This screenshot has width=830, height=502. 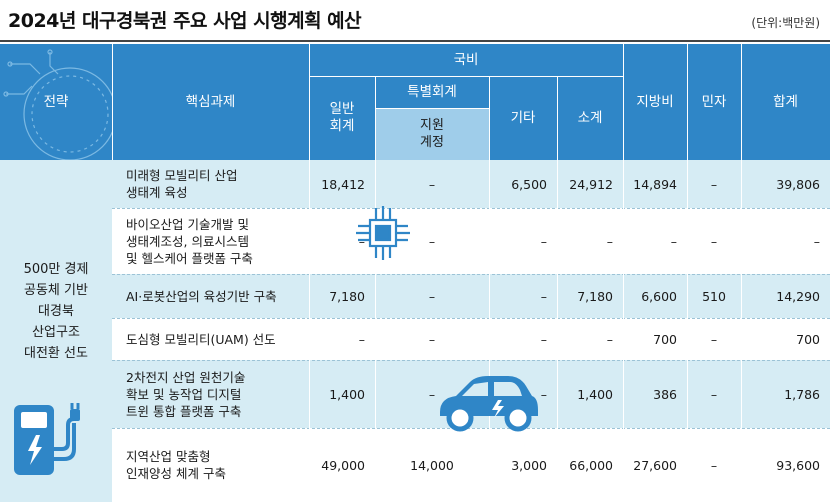 I want to click on cell-task: 바이오산업 기술개발 및 생태계조성, 의료시스템 및 헬스케어 플랫폼 구축, so click(x=189, y=241).